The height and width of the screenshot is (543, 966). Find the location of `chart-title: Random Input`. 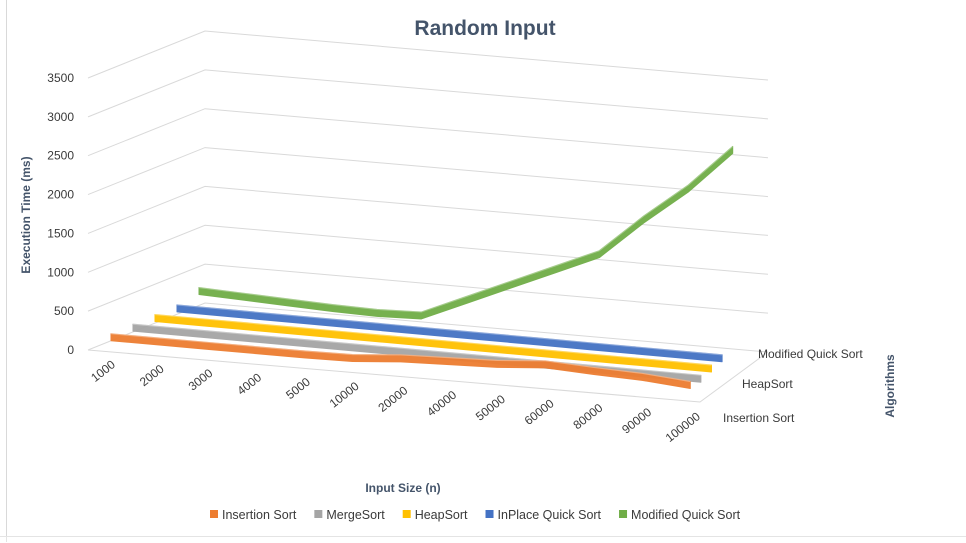

chart-title: Random Input is located at coordinates (484, 28).